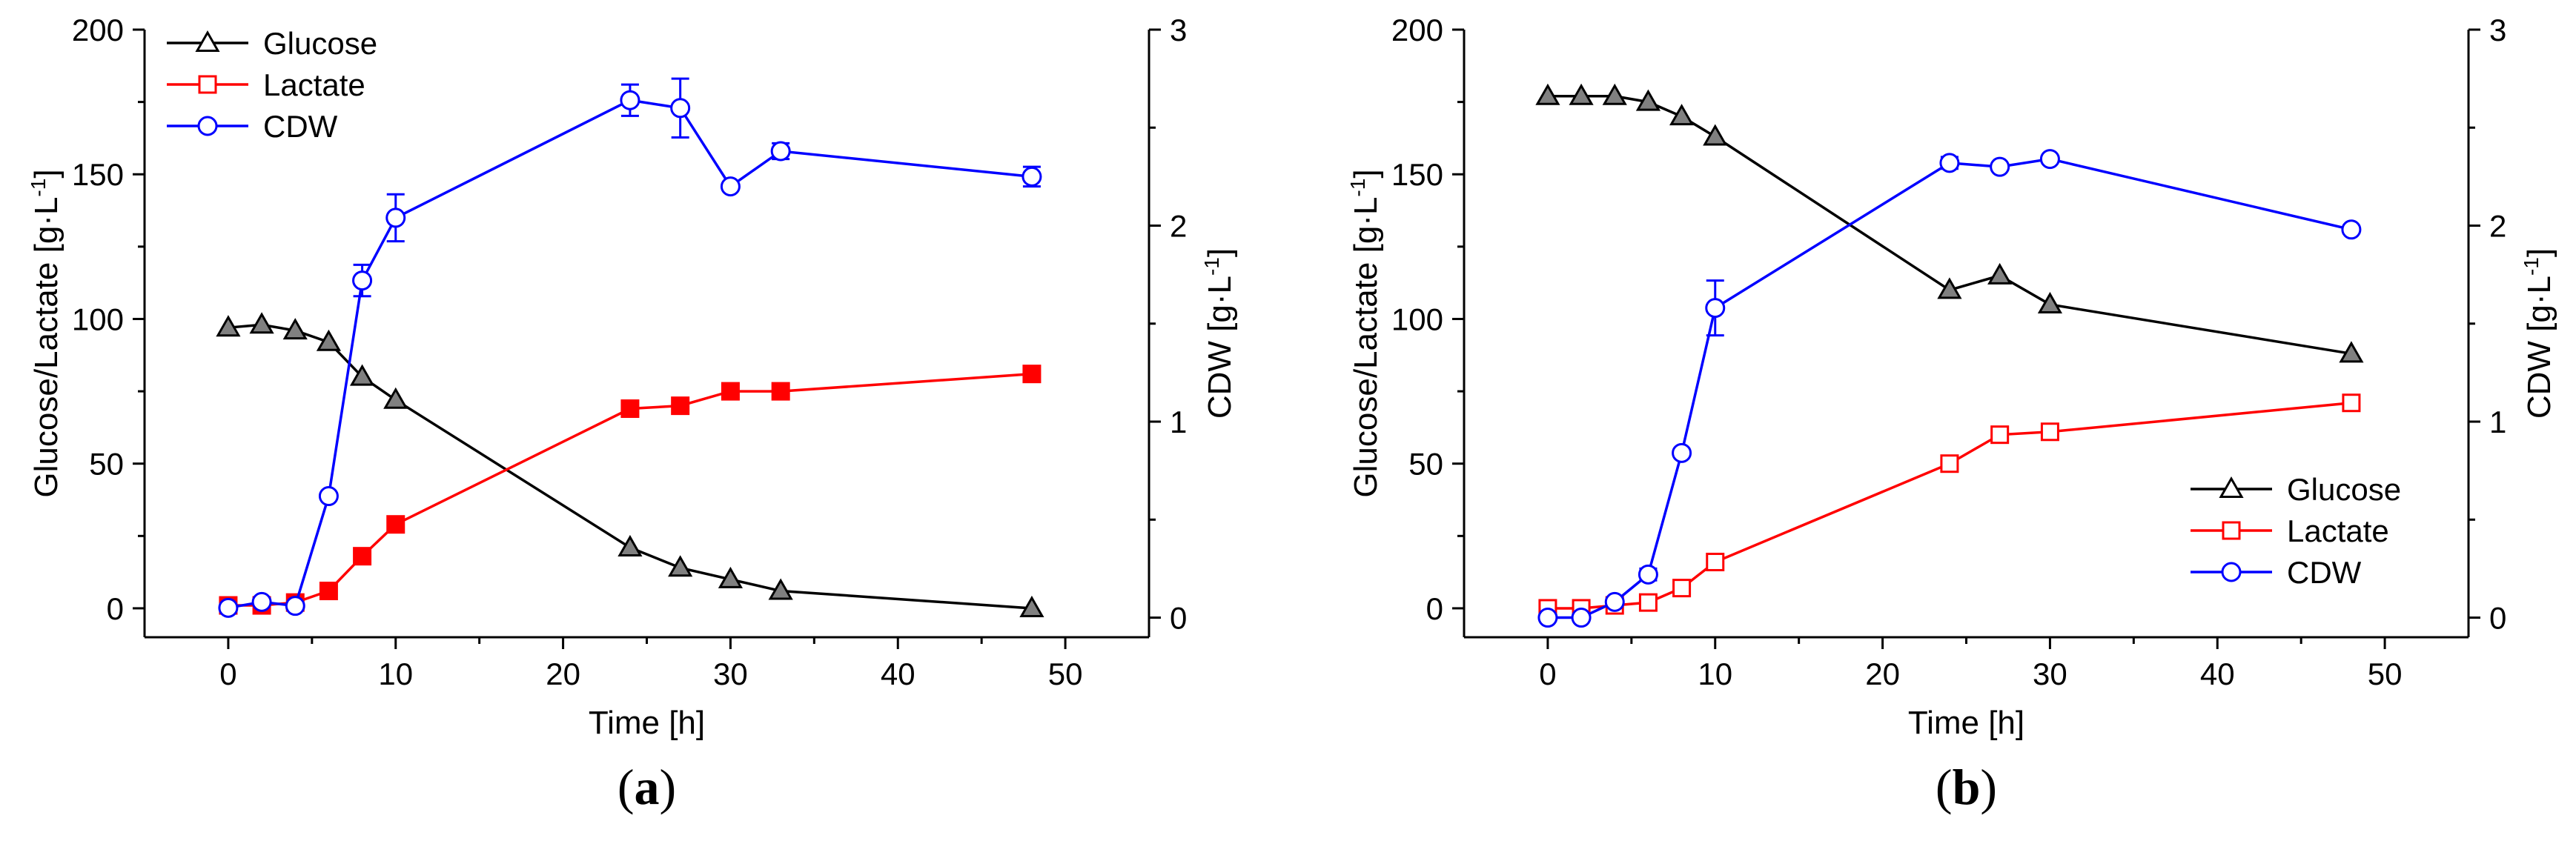  I want to click on y-right-axis-title: CDW [g·L-1], so click(2538, 333).